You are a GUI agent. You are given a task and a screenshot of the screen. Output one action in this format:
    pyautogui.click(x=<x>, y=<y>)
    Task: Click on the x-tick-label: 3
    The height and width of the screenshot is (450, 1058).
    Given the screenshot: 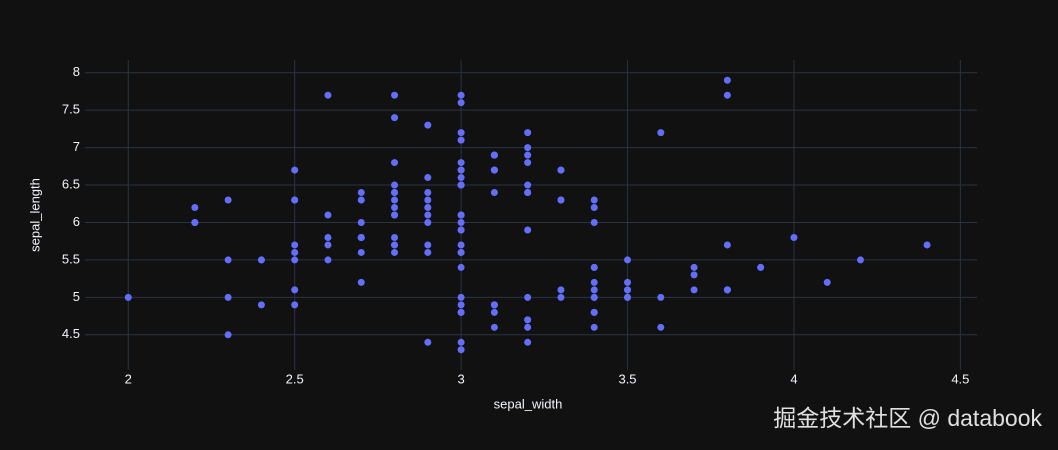 What is the action you would take?
    pyautogui.click(x=460, y=378)
    